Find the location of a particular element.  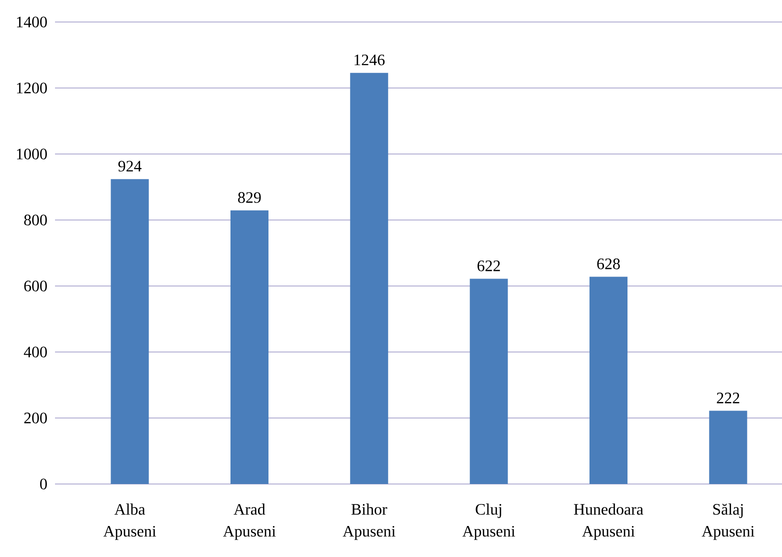

x-tick-label: Alba Apuseni is located at coordinates (129, 522).